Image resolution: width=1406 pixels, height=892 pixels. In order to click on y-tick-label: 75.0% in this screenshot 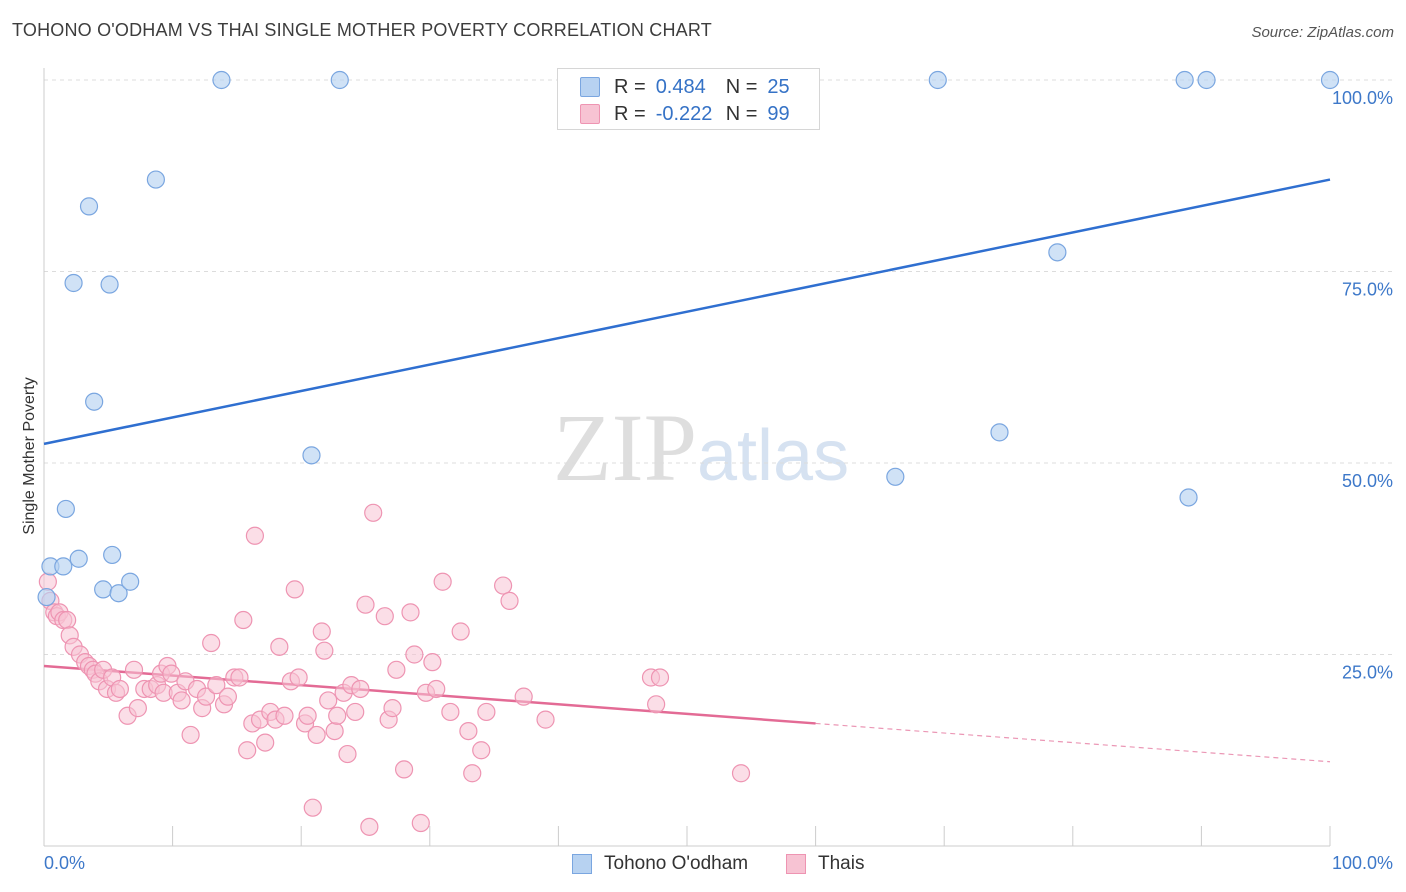, I will do `click(1367, 290)`.